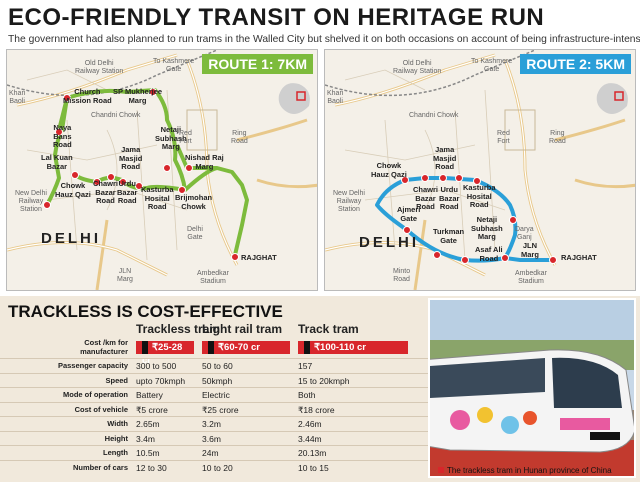  Describe the element at coordinates (210, 453) in the screenshot. I see `cell-light-rail: 24m` at that location.